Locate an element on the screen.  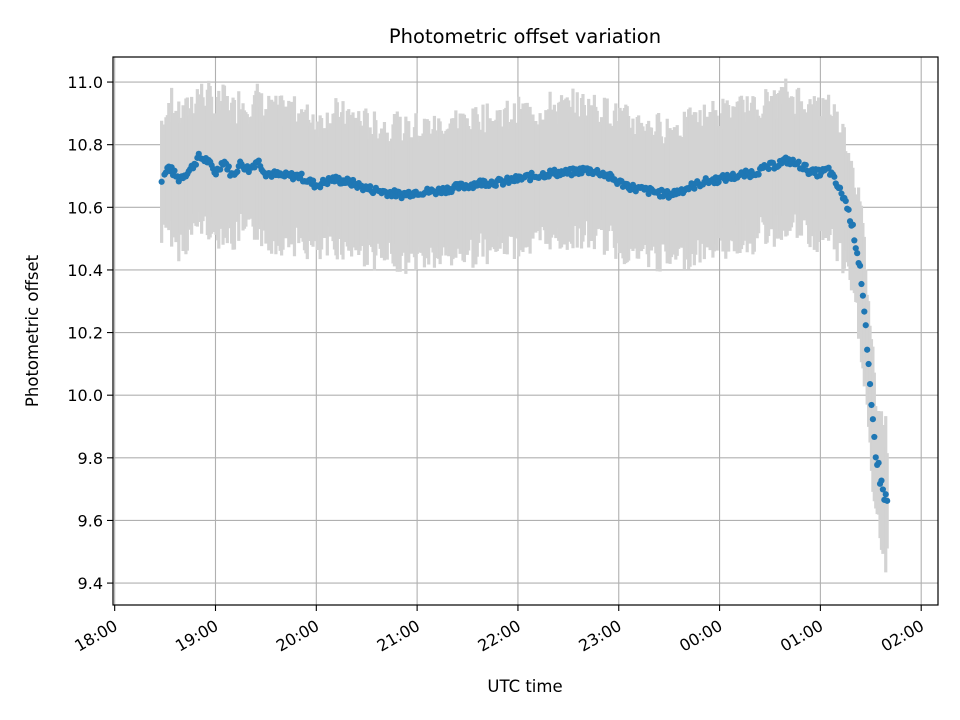
chart-title: Photometric offset variation is located at coordinates (525, 36).